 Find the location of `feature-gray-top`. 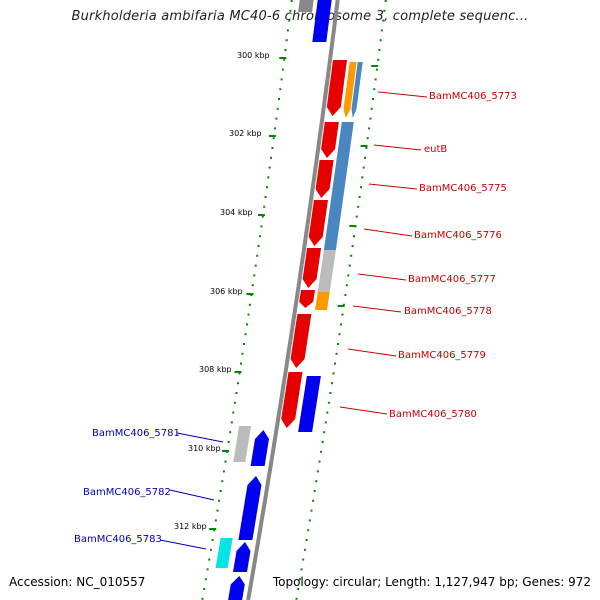

feature-gray-top is located at coordinates (306, 6).